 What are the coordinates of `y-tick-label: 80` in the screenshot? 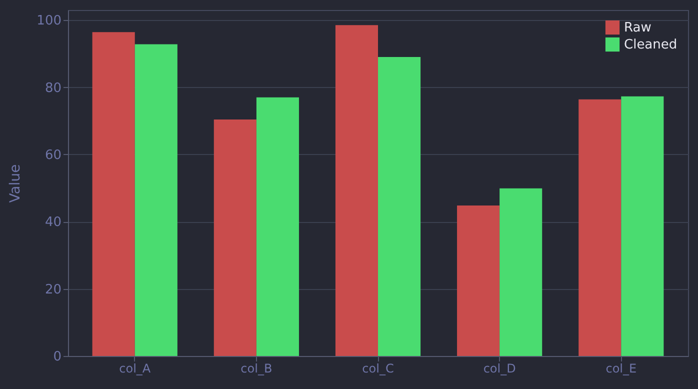 It's located at (53, 88).